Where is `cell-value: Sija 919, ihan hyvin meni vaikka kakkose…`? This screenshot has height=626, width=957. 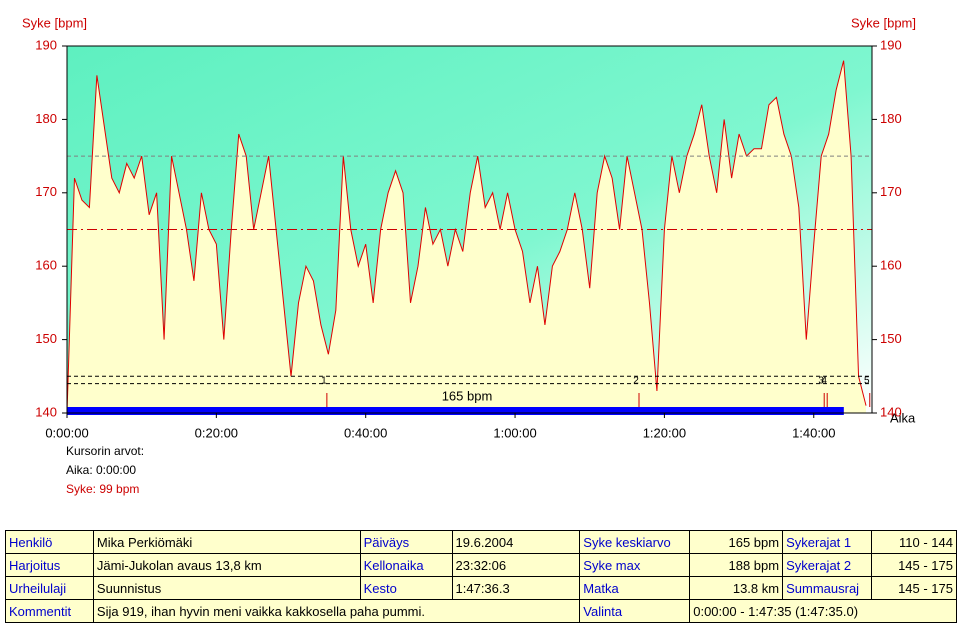
cell-value: Sija 919, ihan hyvin meni vaikka kakkose… is located at coordinates (336, 611).